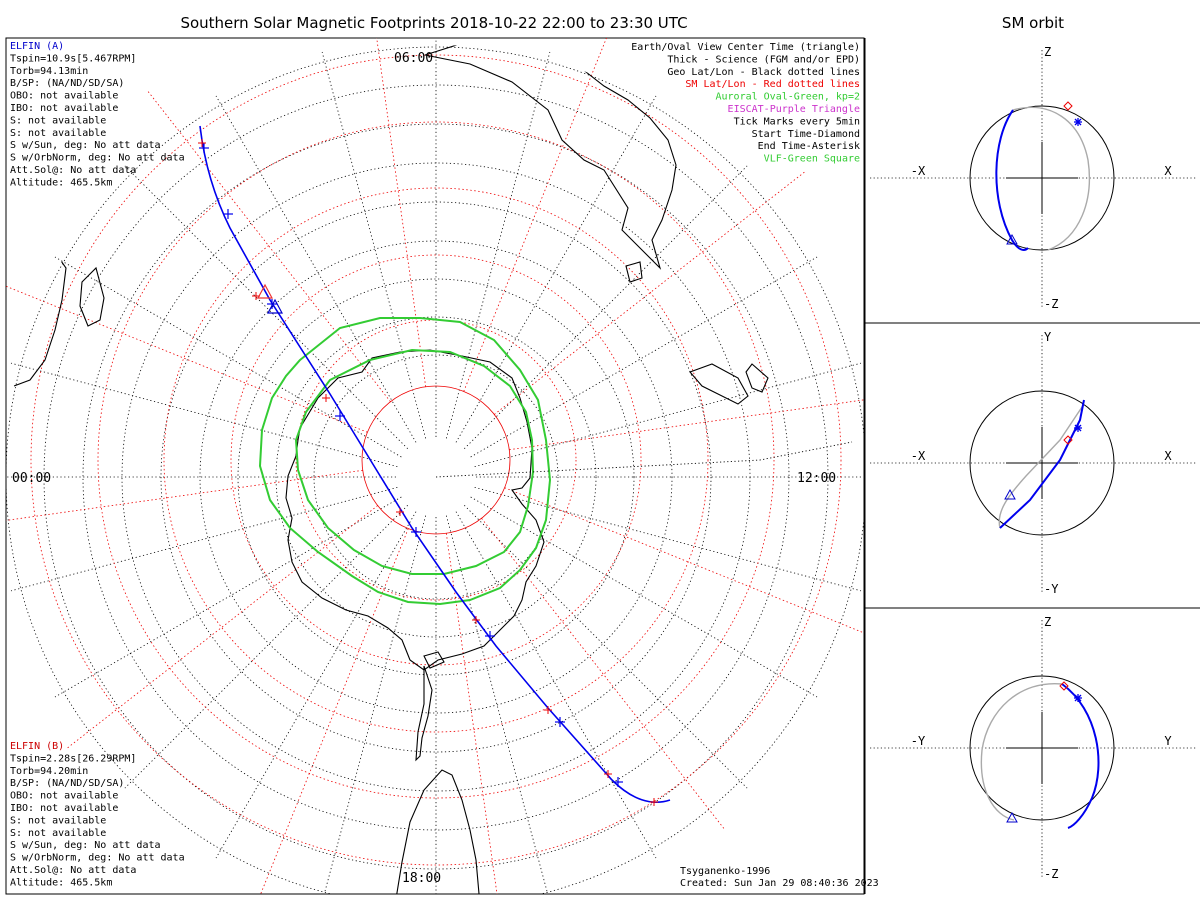 This screenshot has width=1200, height=900. What do you see at coordinates (36, 317) in the screenshot?
I see `africa-coast` at bounding box center [36, 317].